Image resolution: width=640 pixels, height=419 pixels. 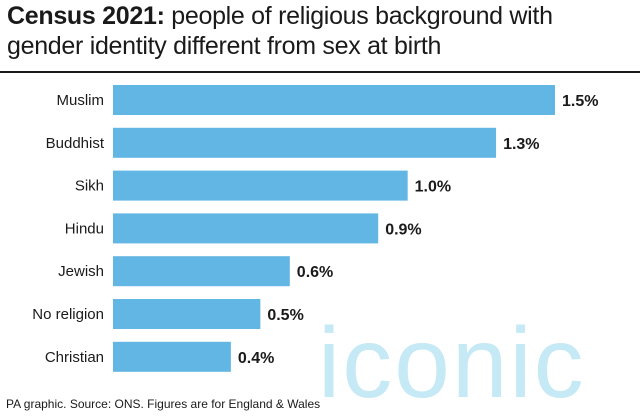 I want to click on category-label: Buddhist, so click(x=75, y=143).